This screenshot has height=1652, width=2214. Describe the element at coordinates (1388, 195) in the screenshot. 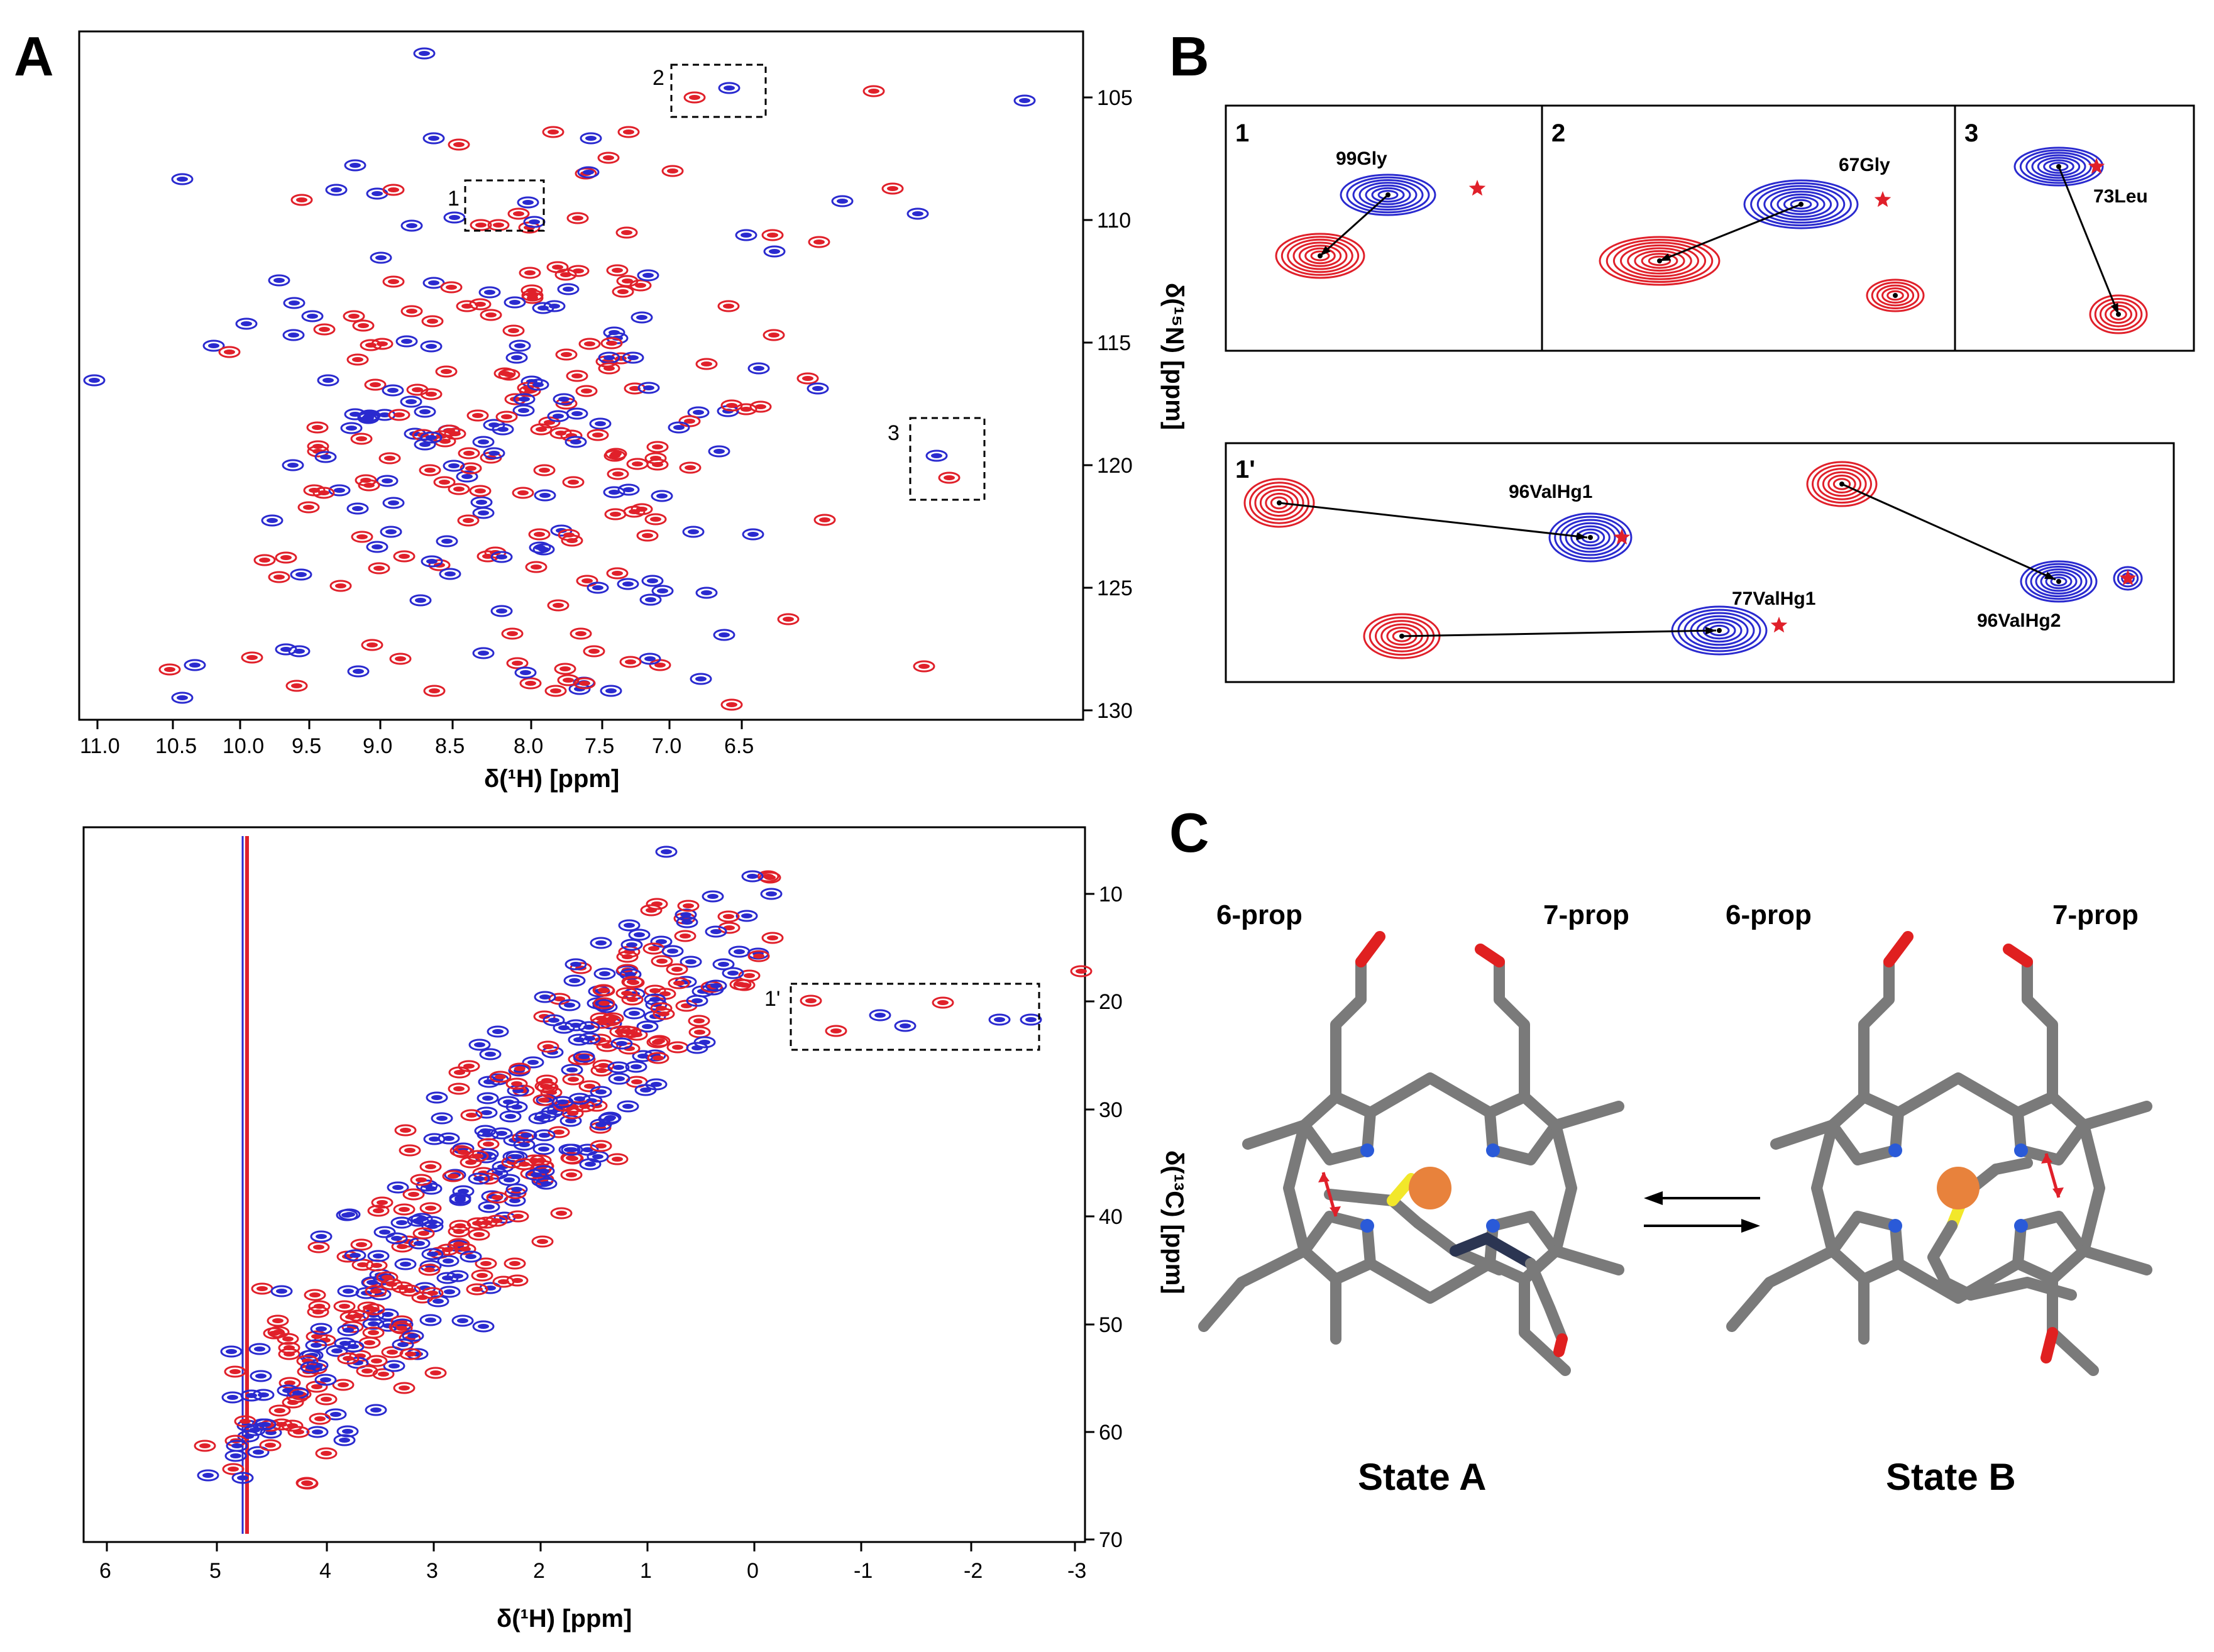

I see `inset-1-blue-contour` at that location.